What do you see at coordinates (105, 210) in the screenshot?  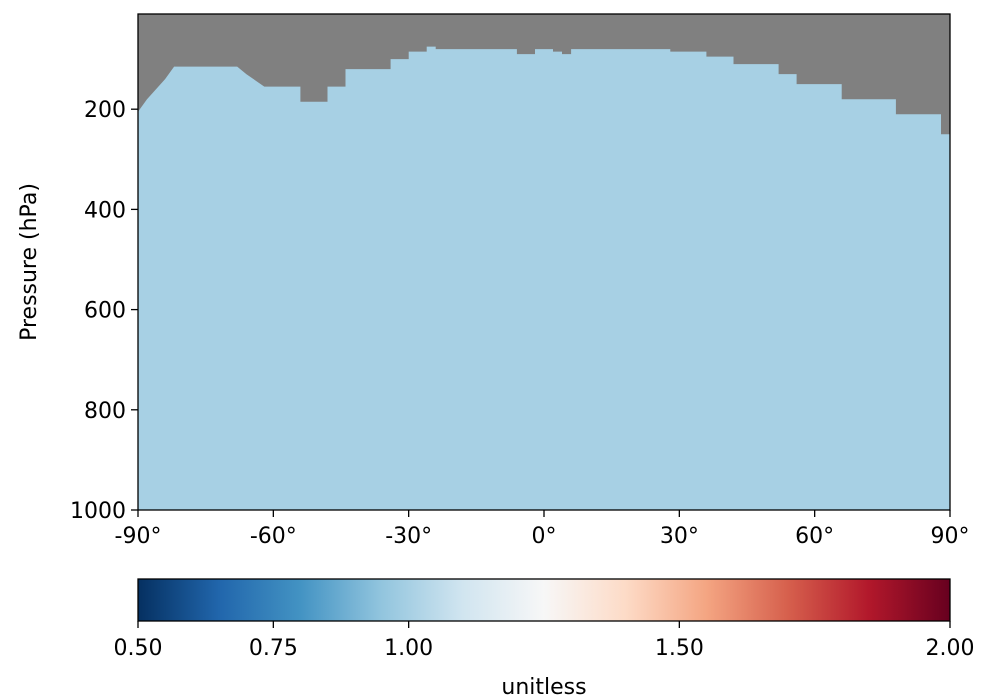 I see `y-tick-label: 400` at bounding box center [105, 210].